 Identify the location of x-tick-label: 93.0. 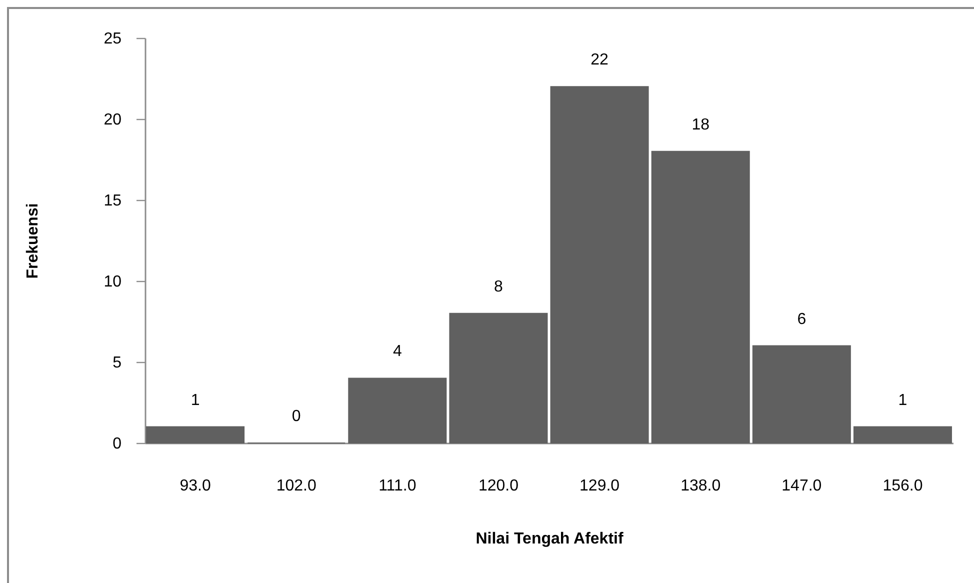
(195, 486).